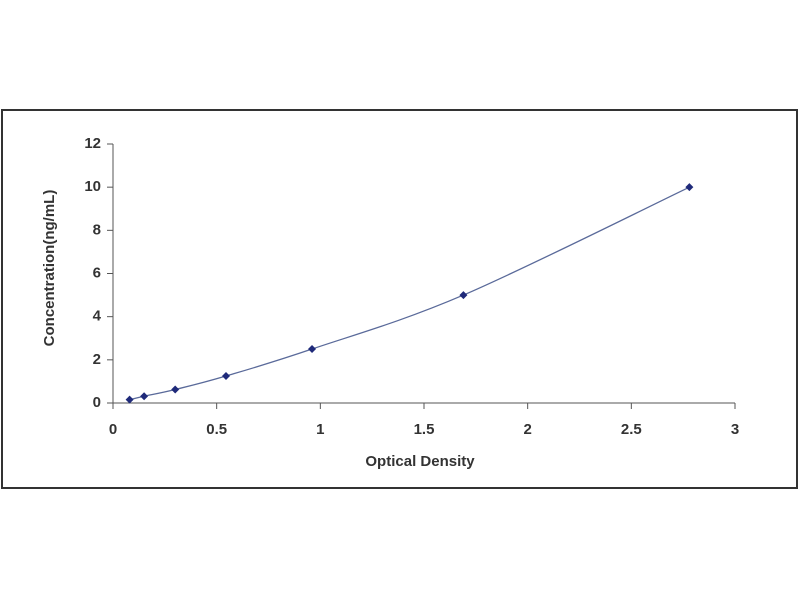 The image size is (800, 600). What do you see at coordinates (320, 429) in the screenshot?
I see `x-tick-label: 1` at bounding box center [320, 429].